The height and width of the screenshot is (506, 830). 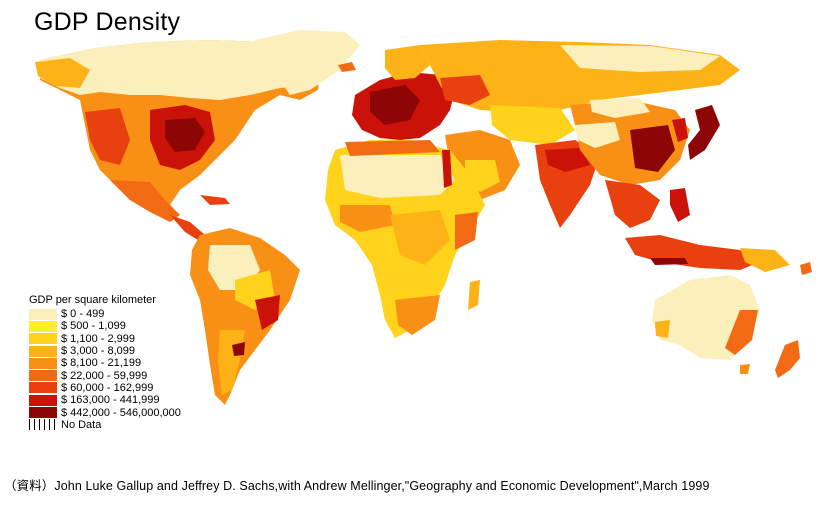 What do you see at coordinates (652, 148) in the screenshot?
I see `region-china-east` at bounding box center [652, 148].